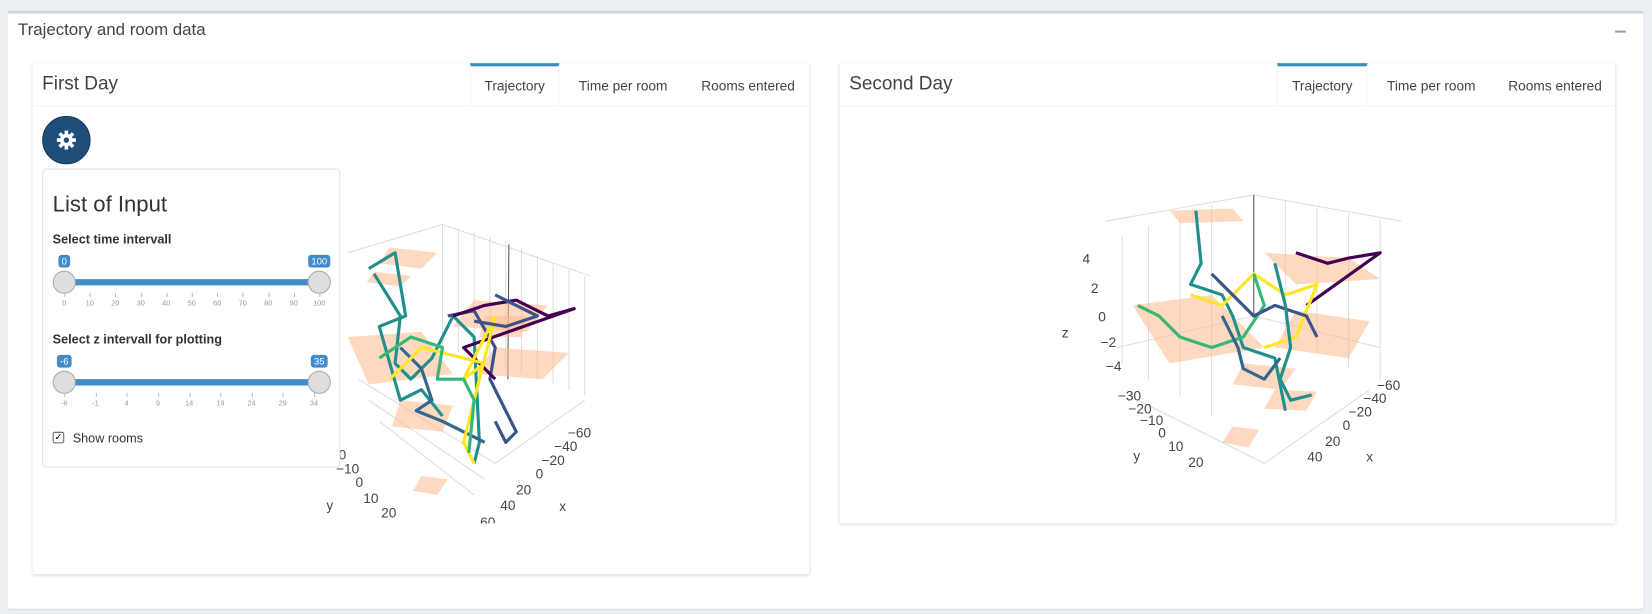 The image size is (1652, 614). What do you see at coordinates (1369, 457) in the screenshot?
I see `axis-label: x` at bounding box center [1369, 457].